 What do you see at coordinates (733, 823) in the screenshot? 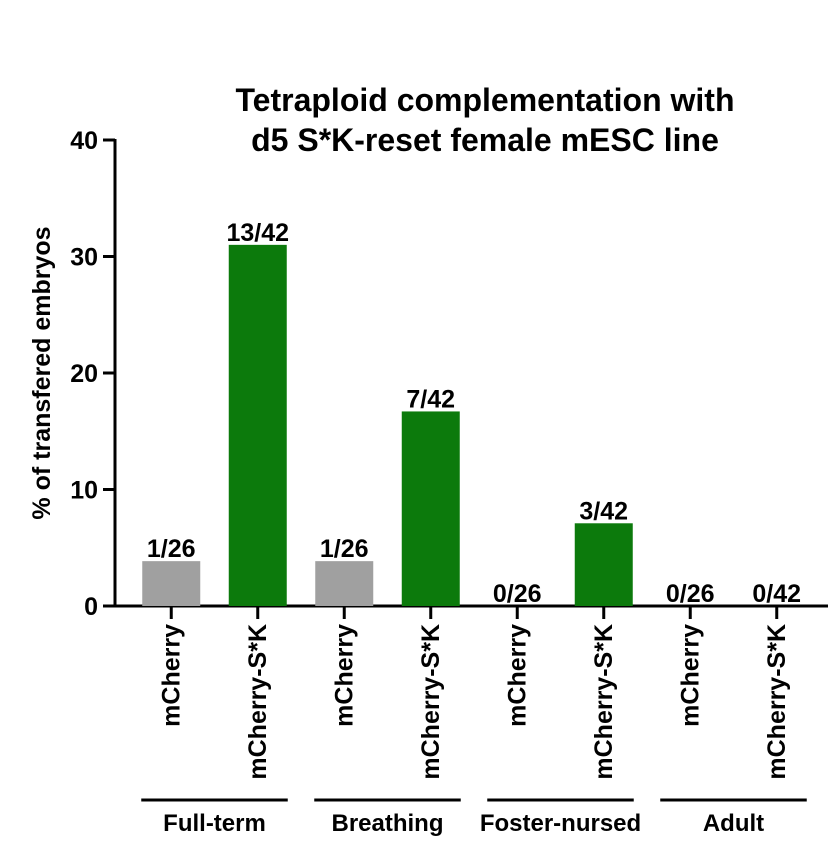
I see `group-label: Adult` at bounding box center [733, 823].